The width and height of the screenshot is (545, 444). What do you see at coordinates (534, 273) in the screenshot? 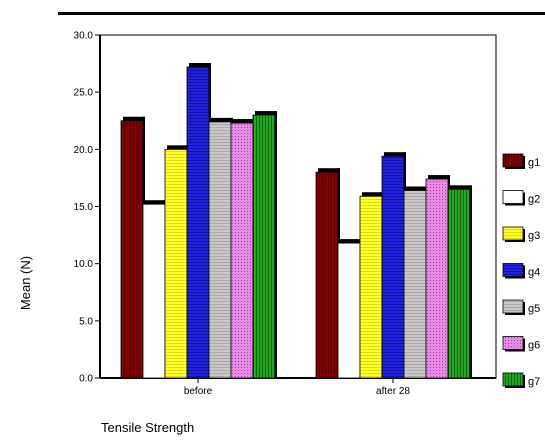
I see `legend-label-g4: g4` at bounding box center [534, 273].